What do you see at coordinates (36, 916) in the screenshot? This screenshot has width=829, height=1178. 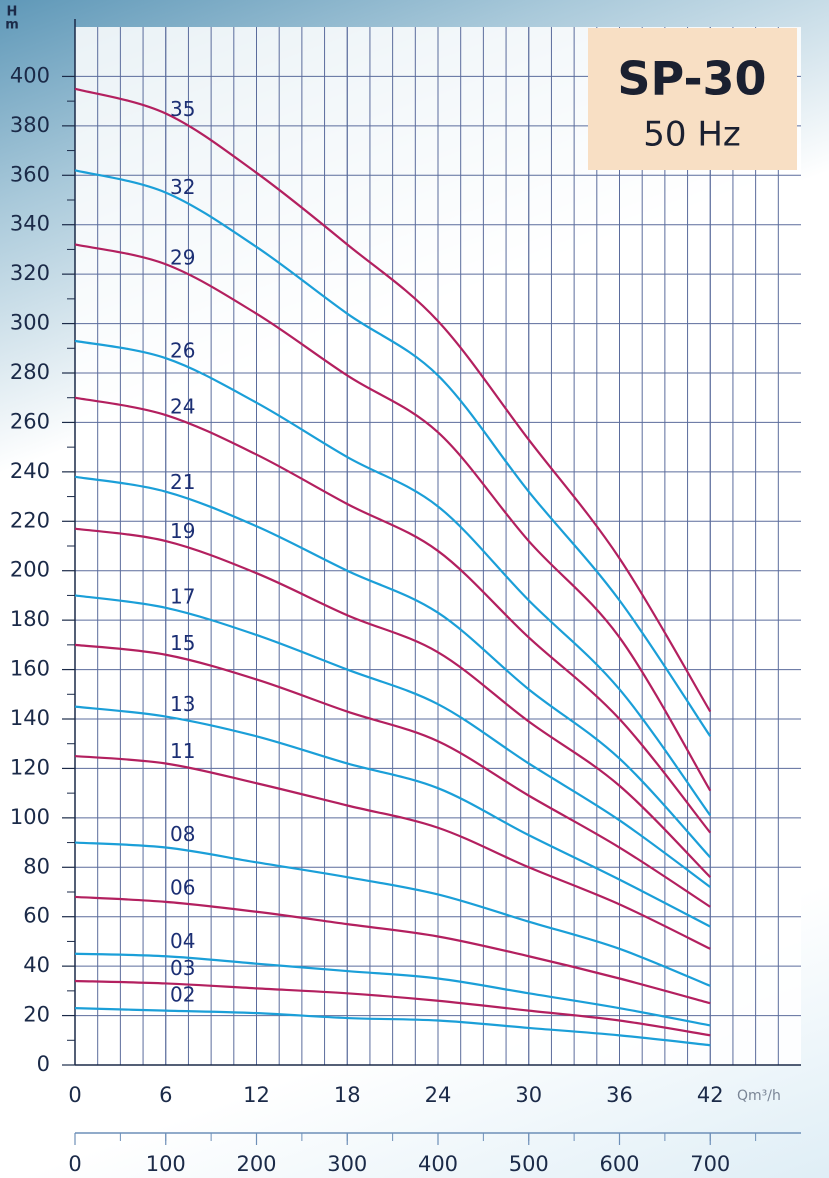 I see `y-tick-label: 60` at bounding box center [36, 916].